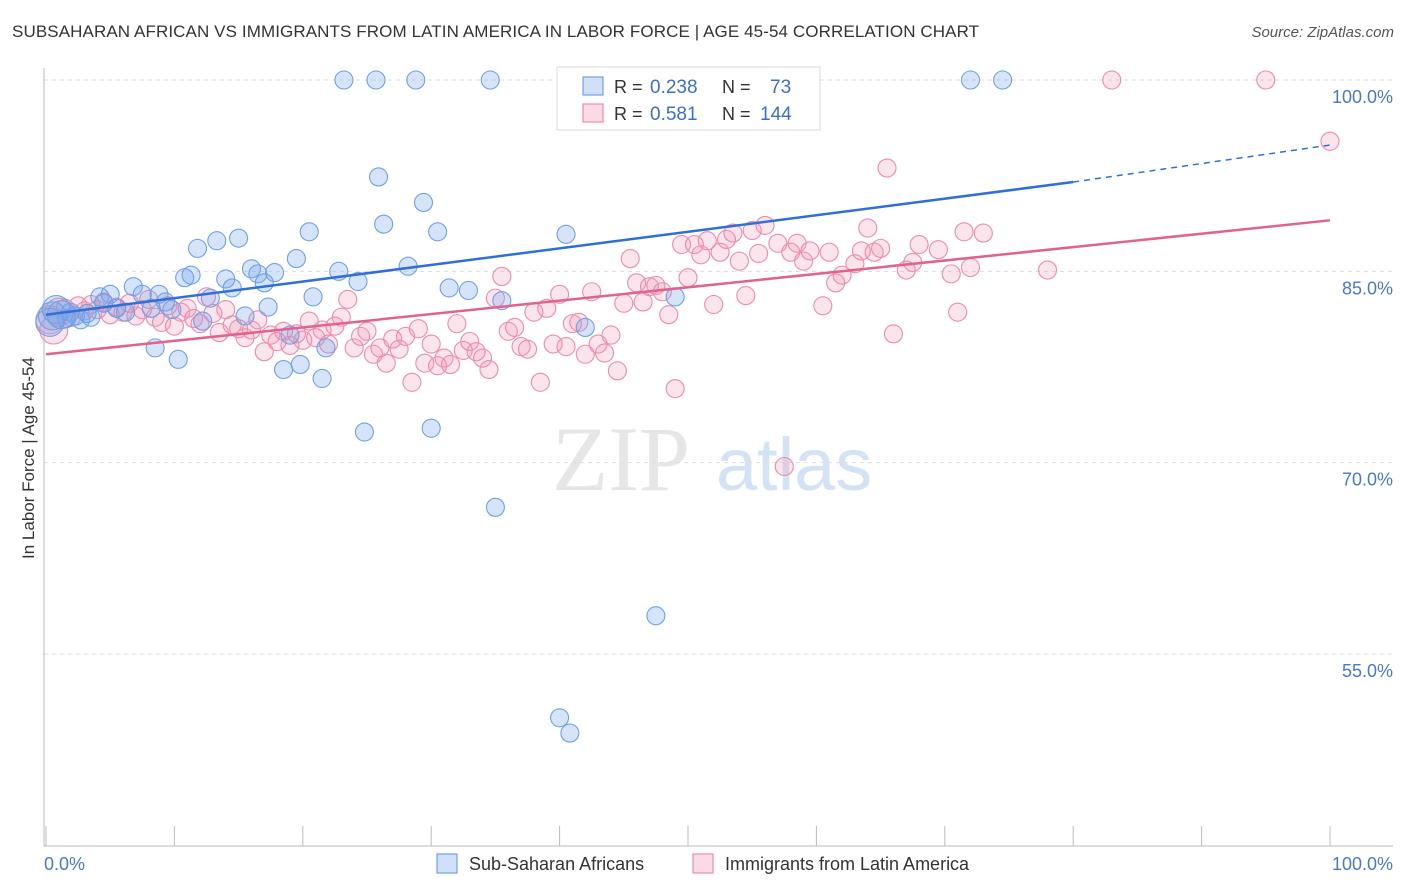  Describe the element at coordinates (674, 114) in the screenshot. I see `stats-r-value-2: 0.581` at that location.